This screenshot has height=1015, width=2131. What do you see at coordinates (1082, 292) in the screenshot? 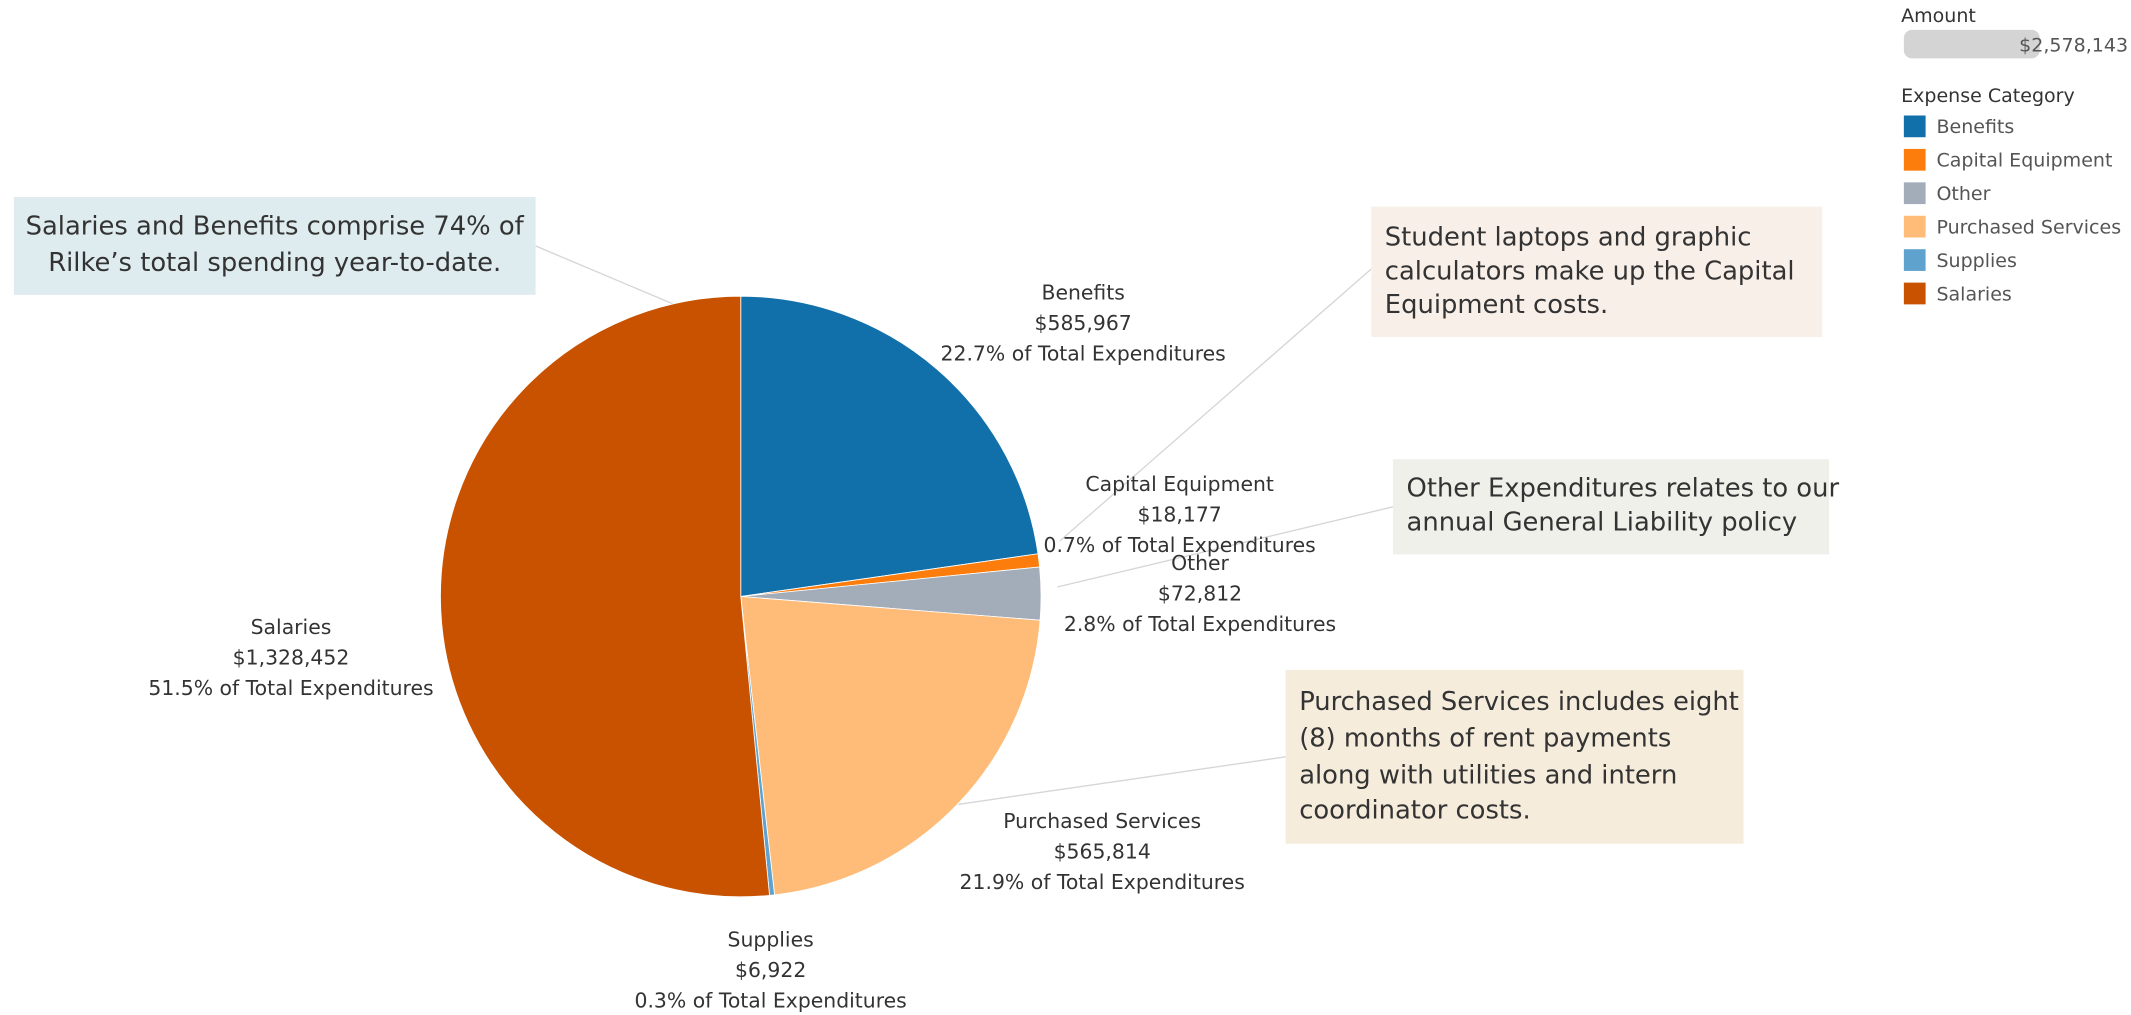
I see `slice-label: Benefits` at bounding box center [1082, 292].